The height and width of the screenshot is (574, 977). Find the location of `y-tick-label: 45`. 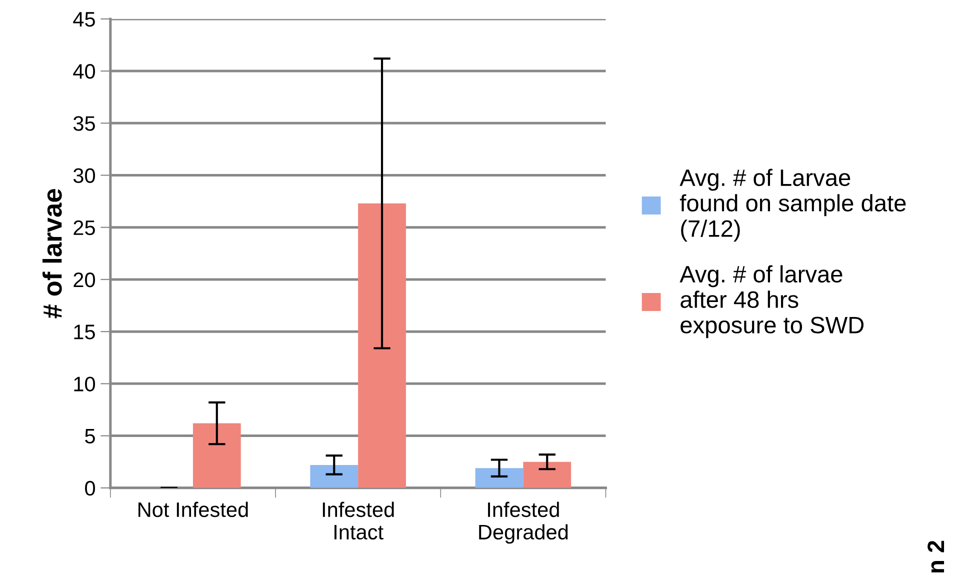

y-tick-label: 45 is located at coordinates (84, 19).